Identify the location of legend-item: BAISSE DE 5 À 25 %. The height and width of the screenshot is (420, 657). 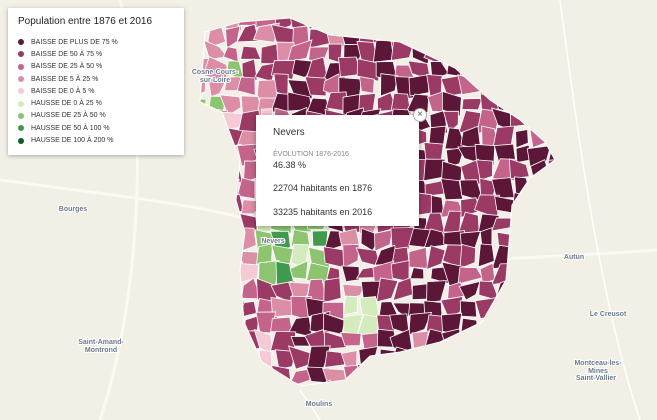
(96, 79).